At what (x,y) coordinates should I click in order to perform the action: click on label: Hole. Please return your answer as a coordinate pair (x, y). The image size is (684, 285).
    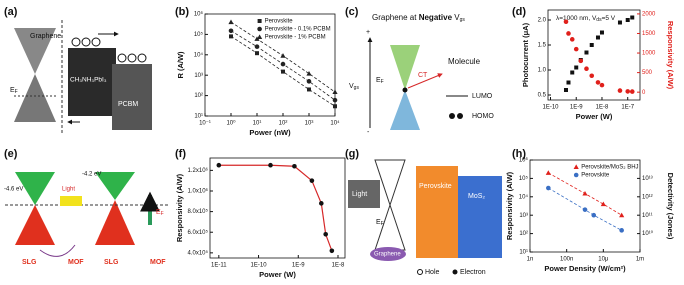
    Looking at the image, I should click on (432, 272).